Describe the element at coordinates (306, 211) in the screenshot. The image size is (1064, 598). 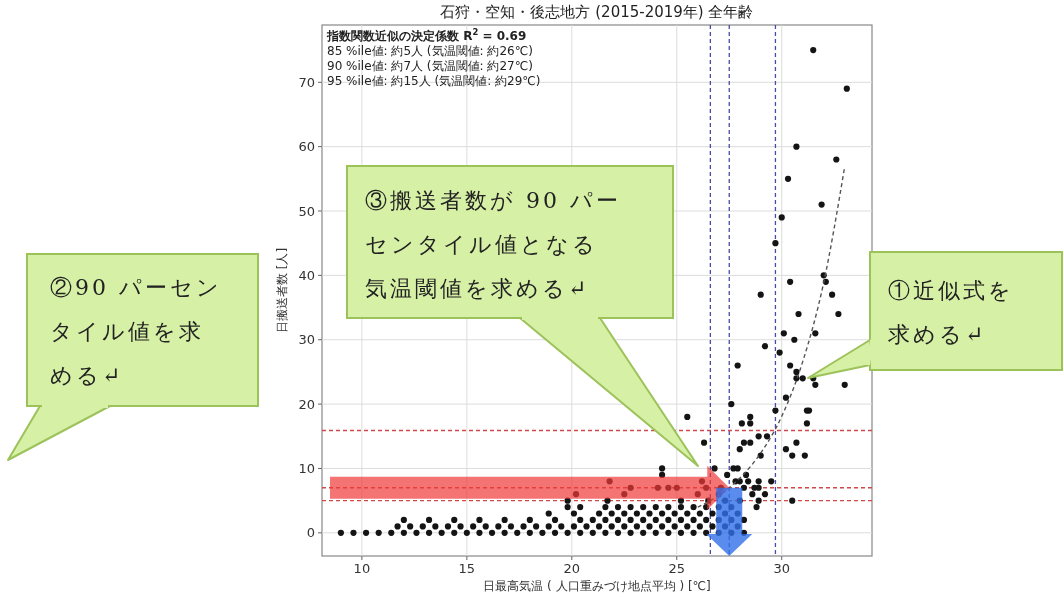
I see `y-tick-label: 50` at that location.